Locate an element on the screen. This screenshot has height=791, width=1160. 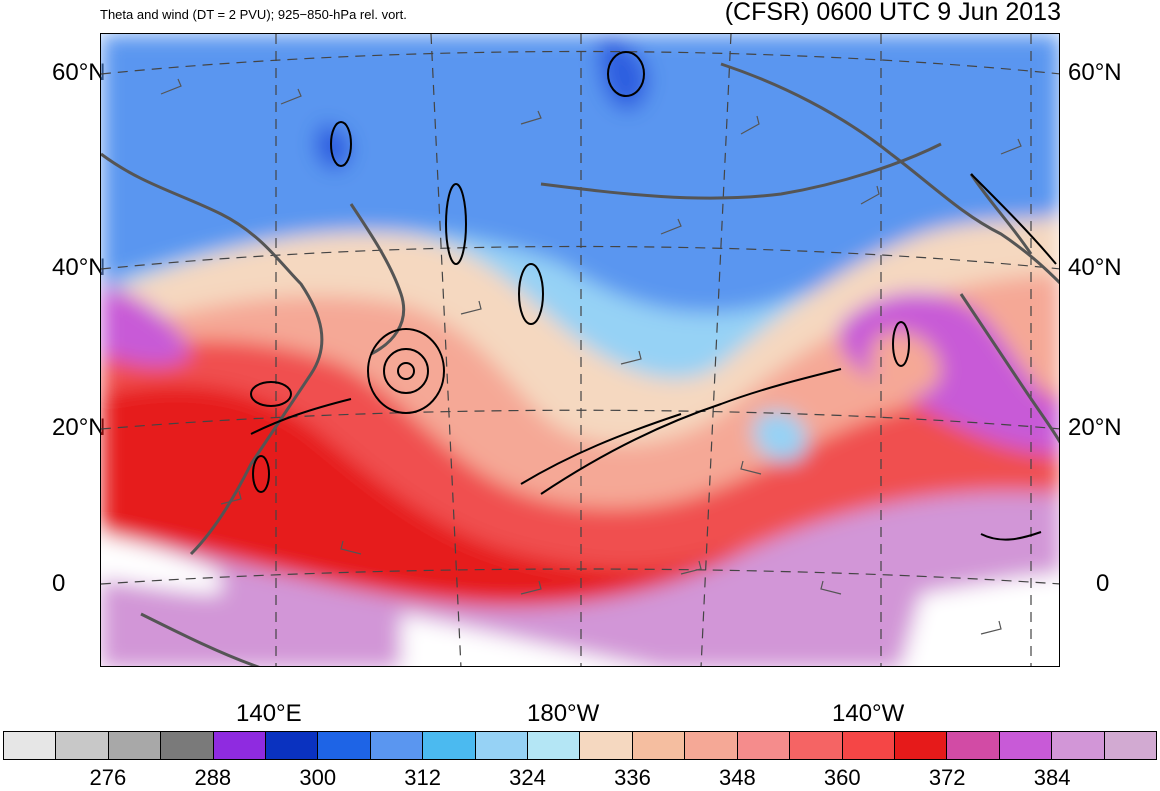
lat-label-eq-left: 0 is located at coordinates (59, 583).